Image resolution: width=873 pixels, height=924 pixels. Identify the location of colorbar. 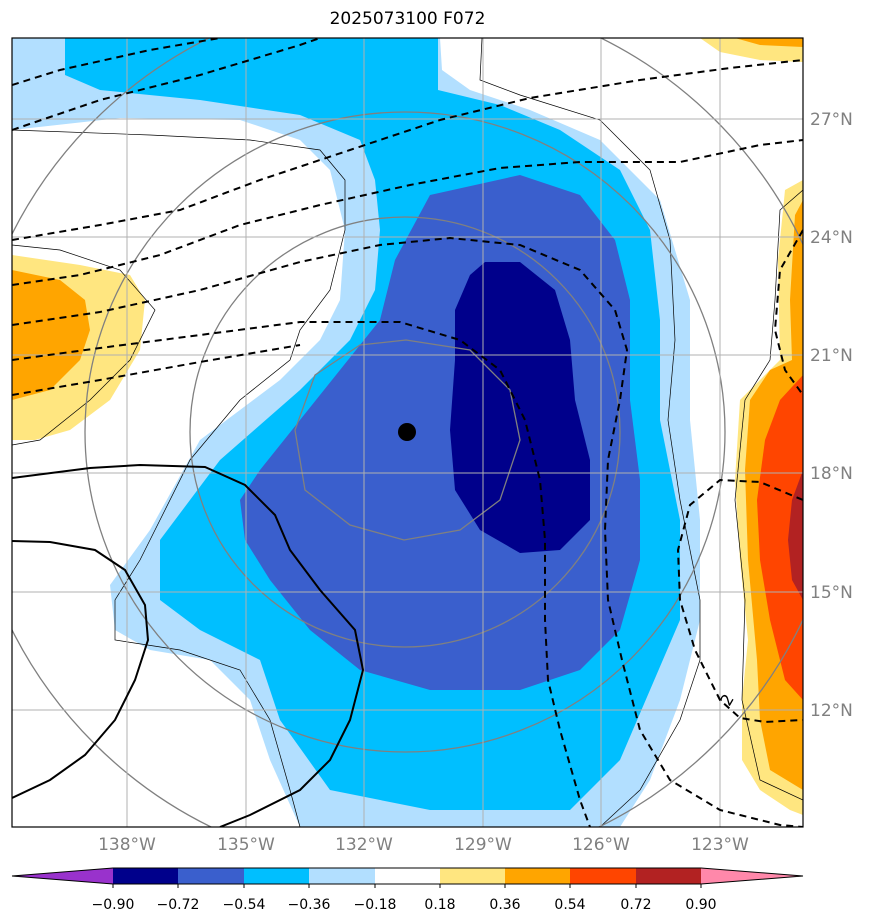
(407, 877).